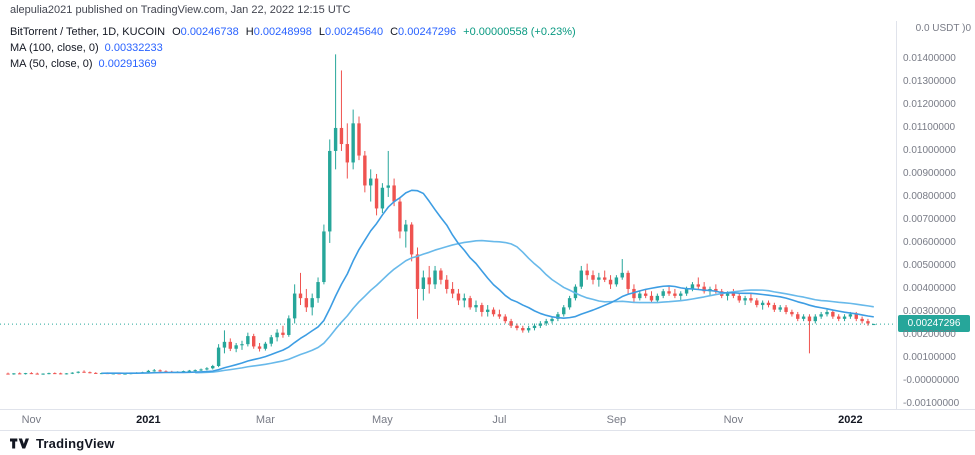 This screenshot has height=455, width=975. Describe the element at coordinates (499, 420) in the screenshot. I see `time-axis-label: Jul` at that location.